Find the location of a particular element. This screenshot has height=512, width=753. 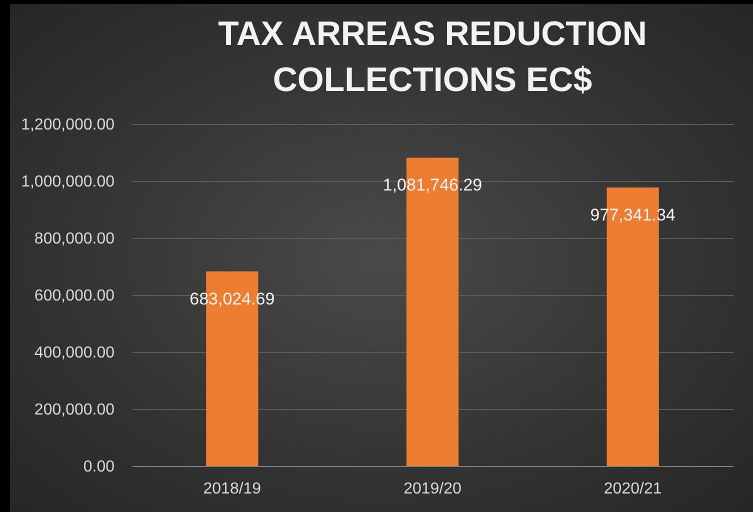

x-tick-label: 2020/21 is located at coordinates (633, 489).